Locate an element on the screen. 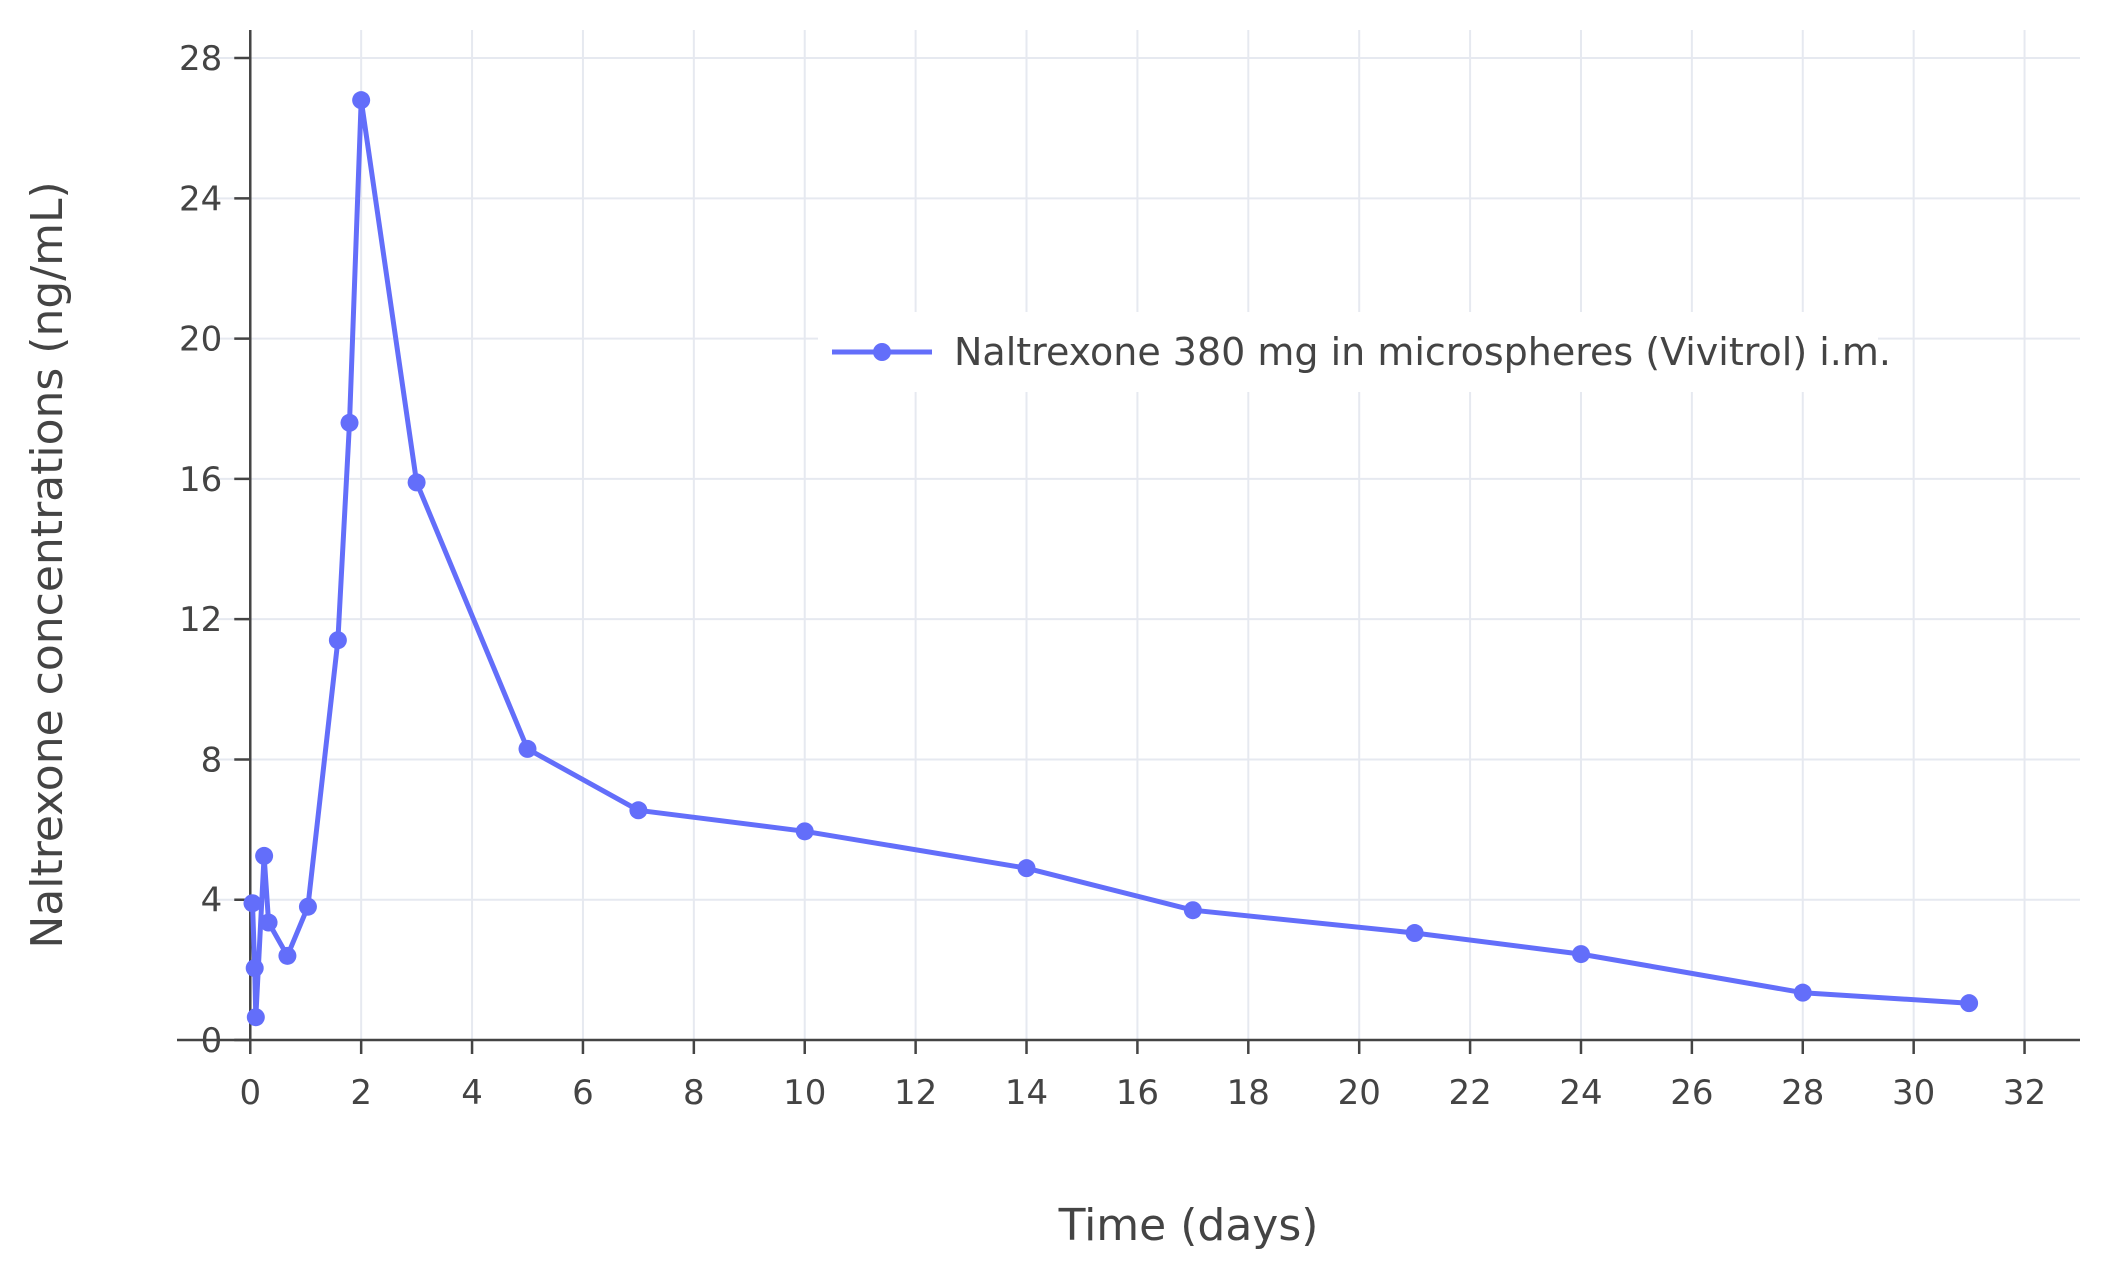 This screenshot has width=2110, height=1285. x-tick-label: 28 is located at coordinates (1802, 1093).